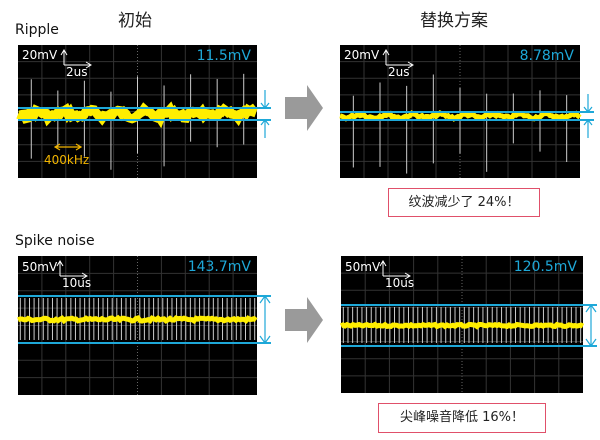 The width and height of the screenshot is (600, 440). What do you see at coordinates (219, 267) in the screenshot?
I see `measurement-value: 143.7mV` at bounding box center [219, 267].